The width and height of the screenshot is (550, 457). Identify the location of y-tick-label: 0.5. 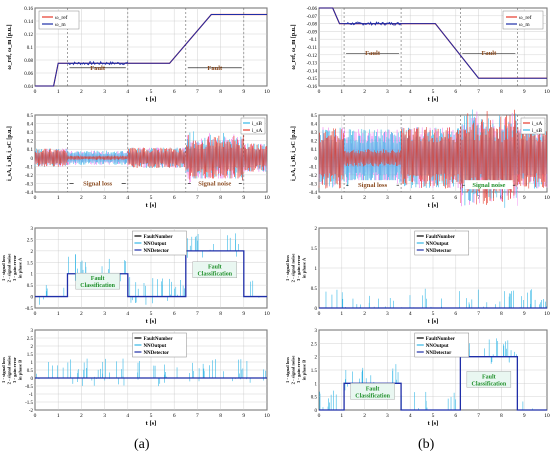
(30, 371).